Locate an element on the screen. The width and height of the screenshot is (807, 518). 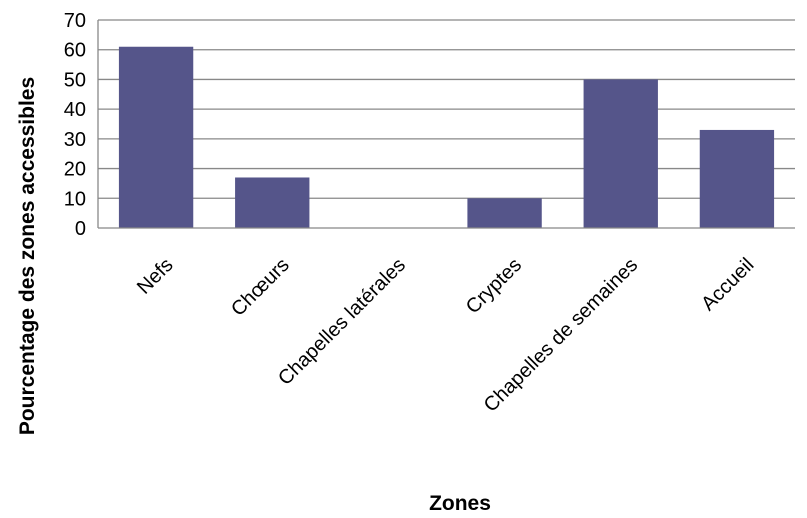
y-tick-label: 70 is located at coordinates (75, 21).